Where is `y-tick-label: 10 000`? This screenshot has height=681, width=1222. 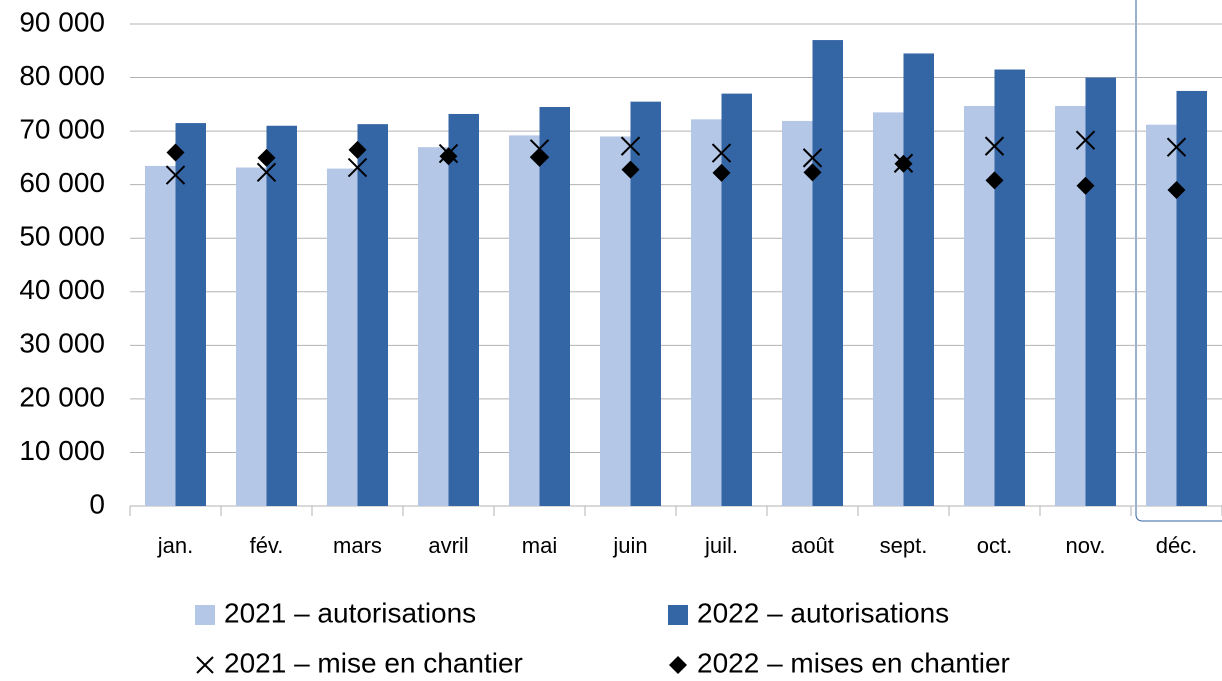 y-tick-label: 10 000 is located at coordinates (62, 450).